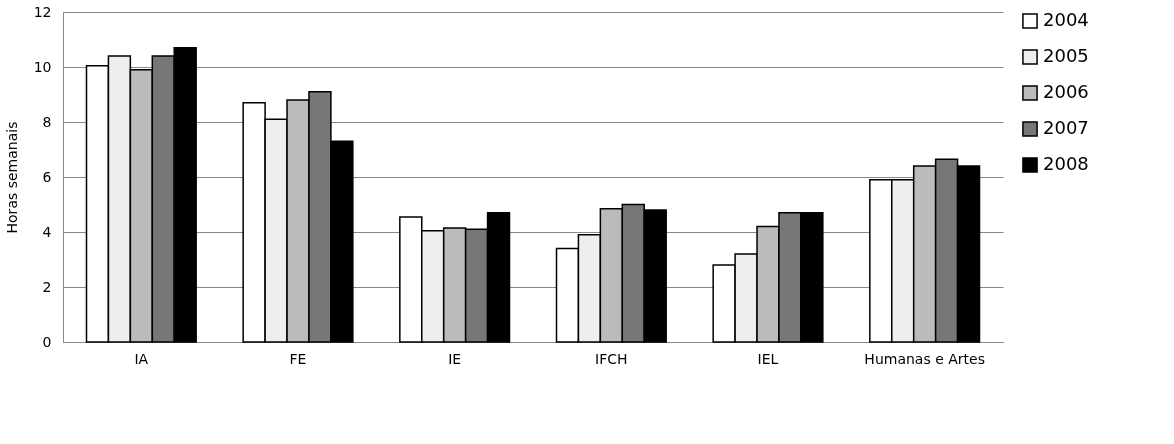  Describe the element at coordinates (11, 177) in the screenshot. I see `y-axis-title: Horas semanais` at that location.